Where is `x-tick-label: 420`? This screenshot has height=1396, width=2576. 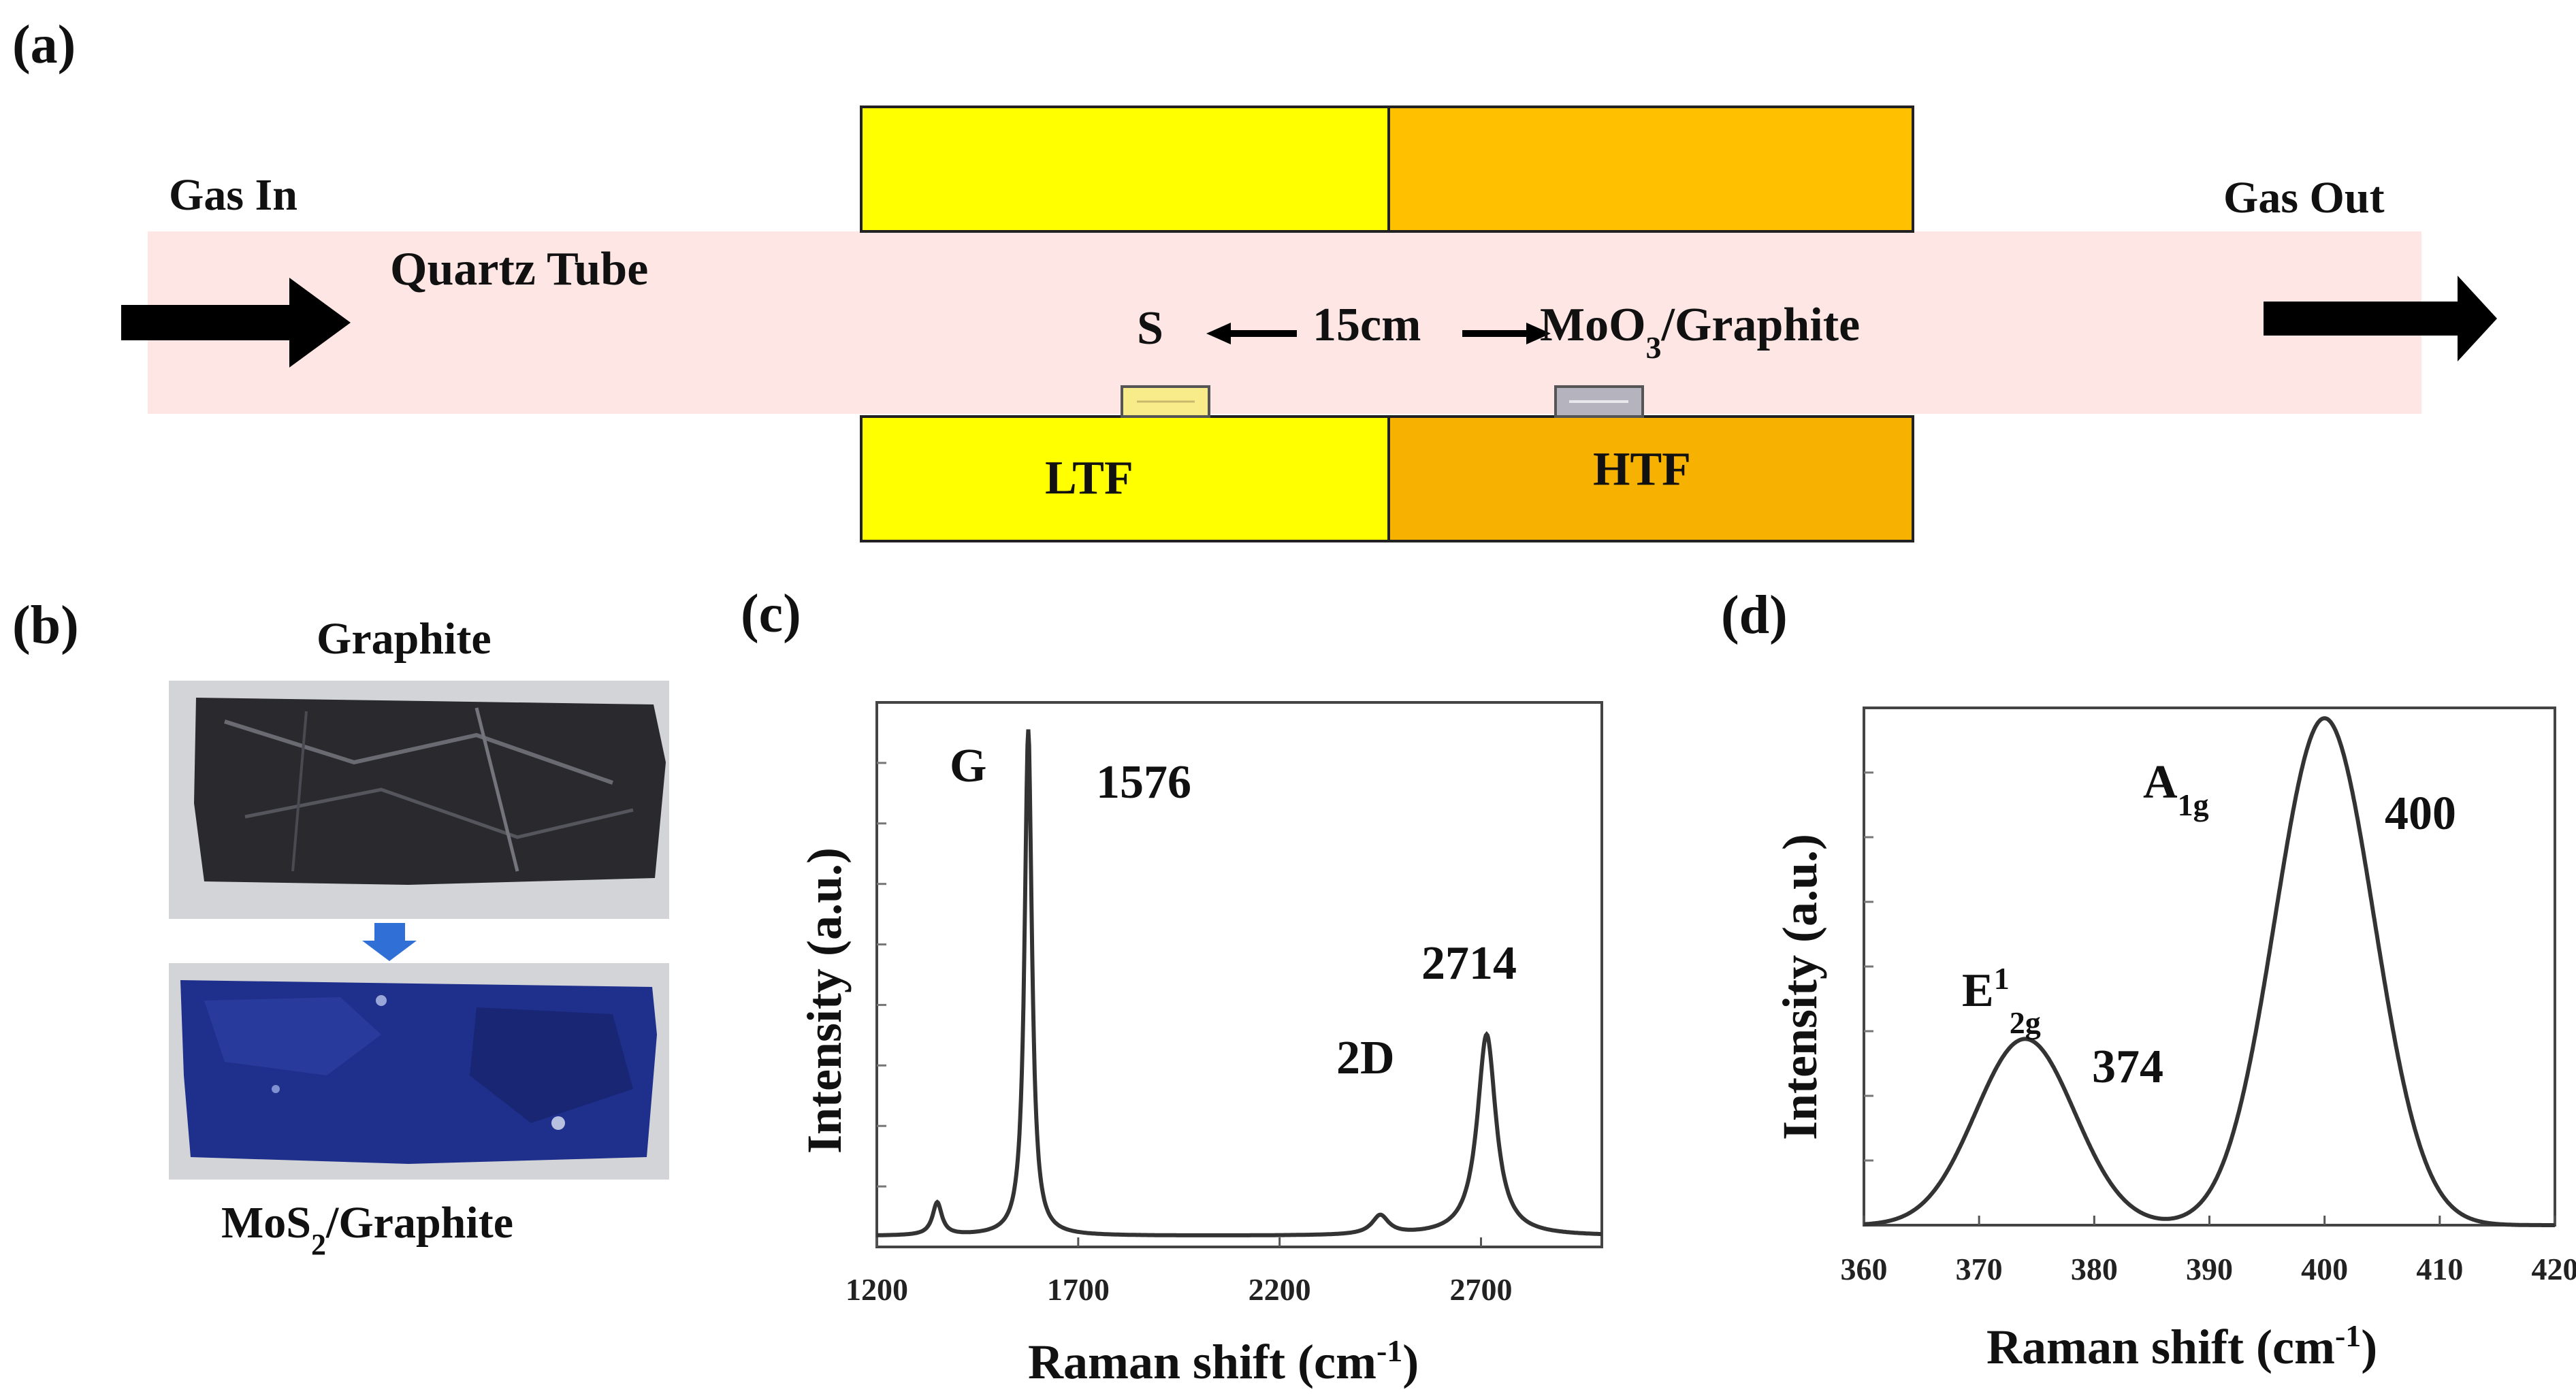
x-tick-label: 420 is located at coordinates (2554, 1269).